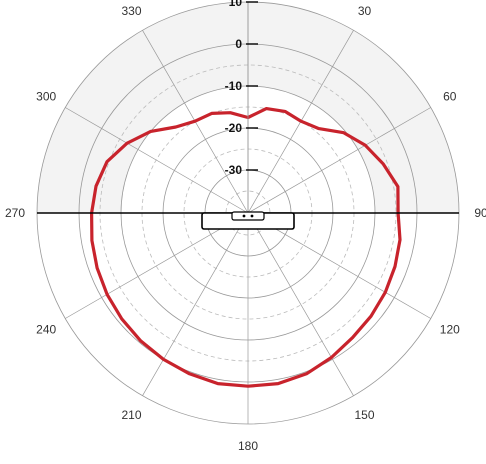 Image resolution: width=486 pixels, height=464 pixels. What do you see at coordinates (131, 415) in the screenshot?
I see `angle-tick-label: 210` at bounding box center [131, 415].